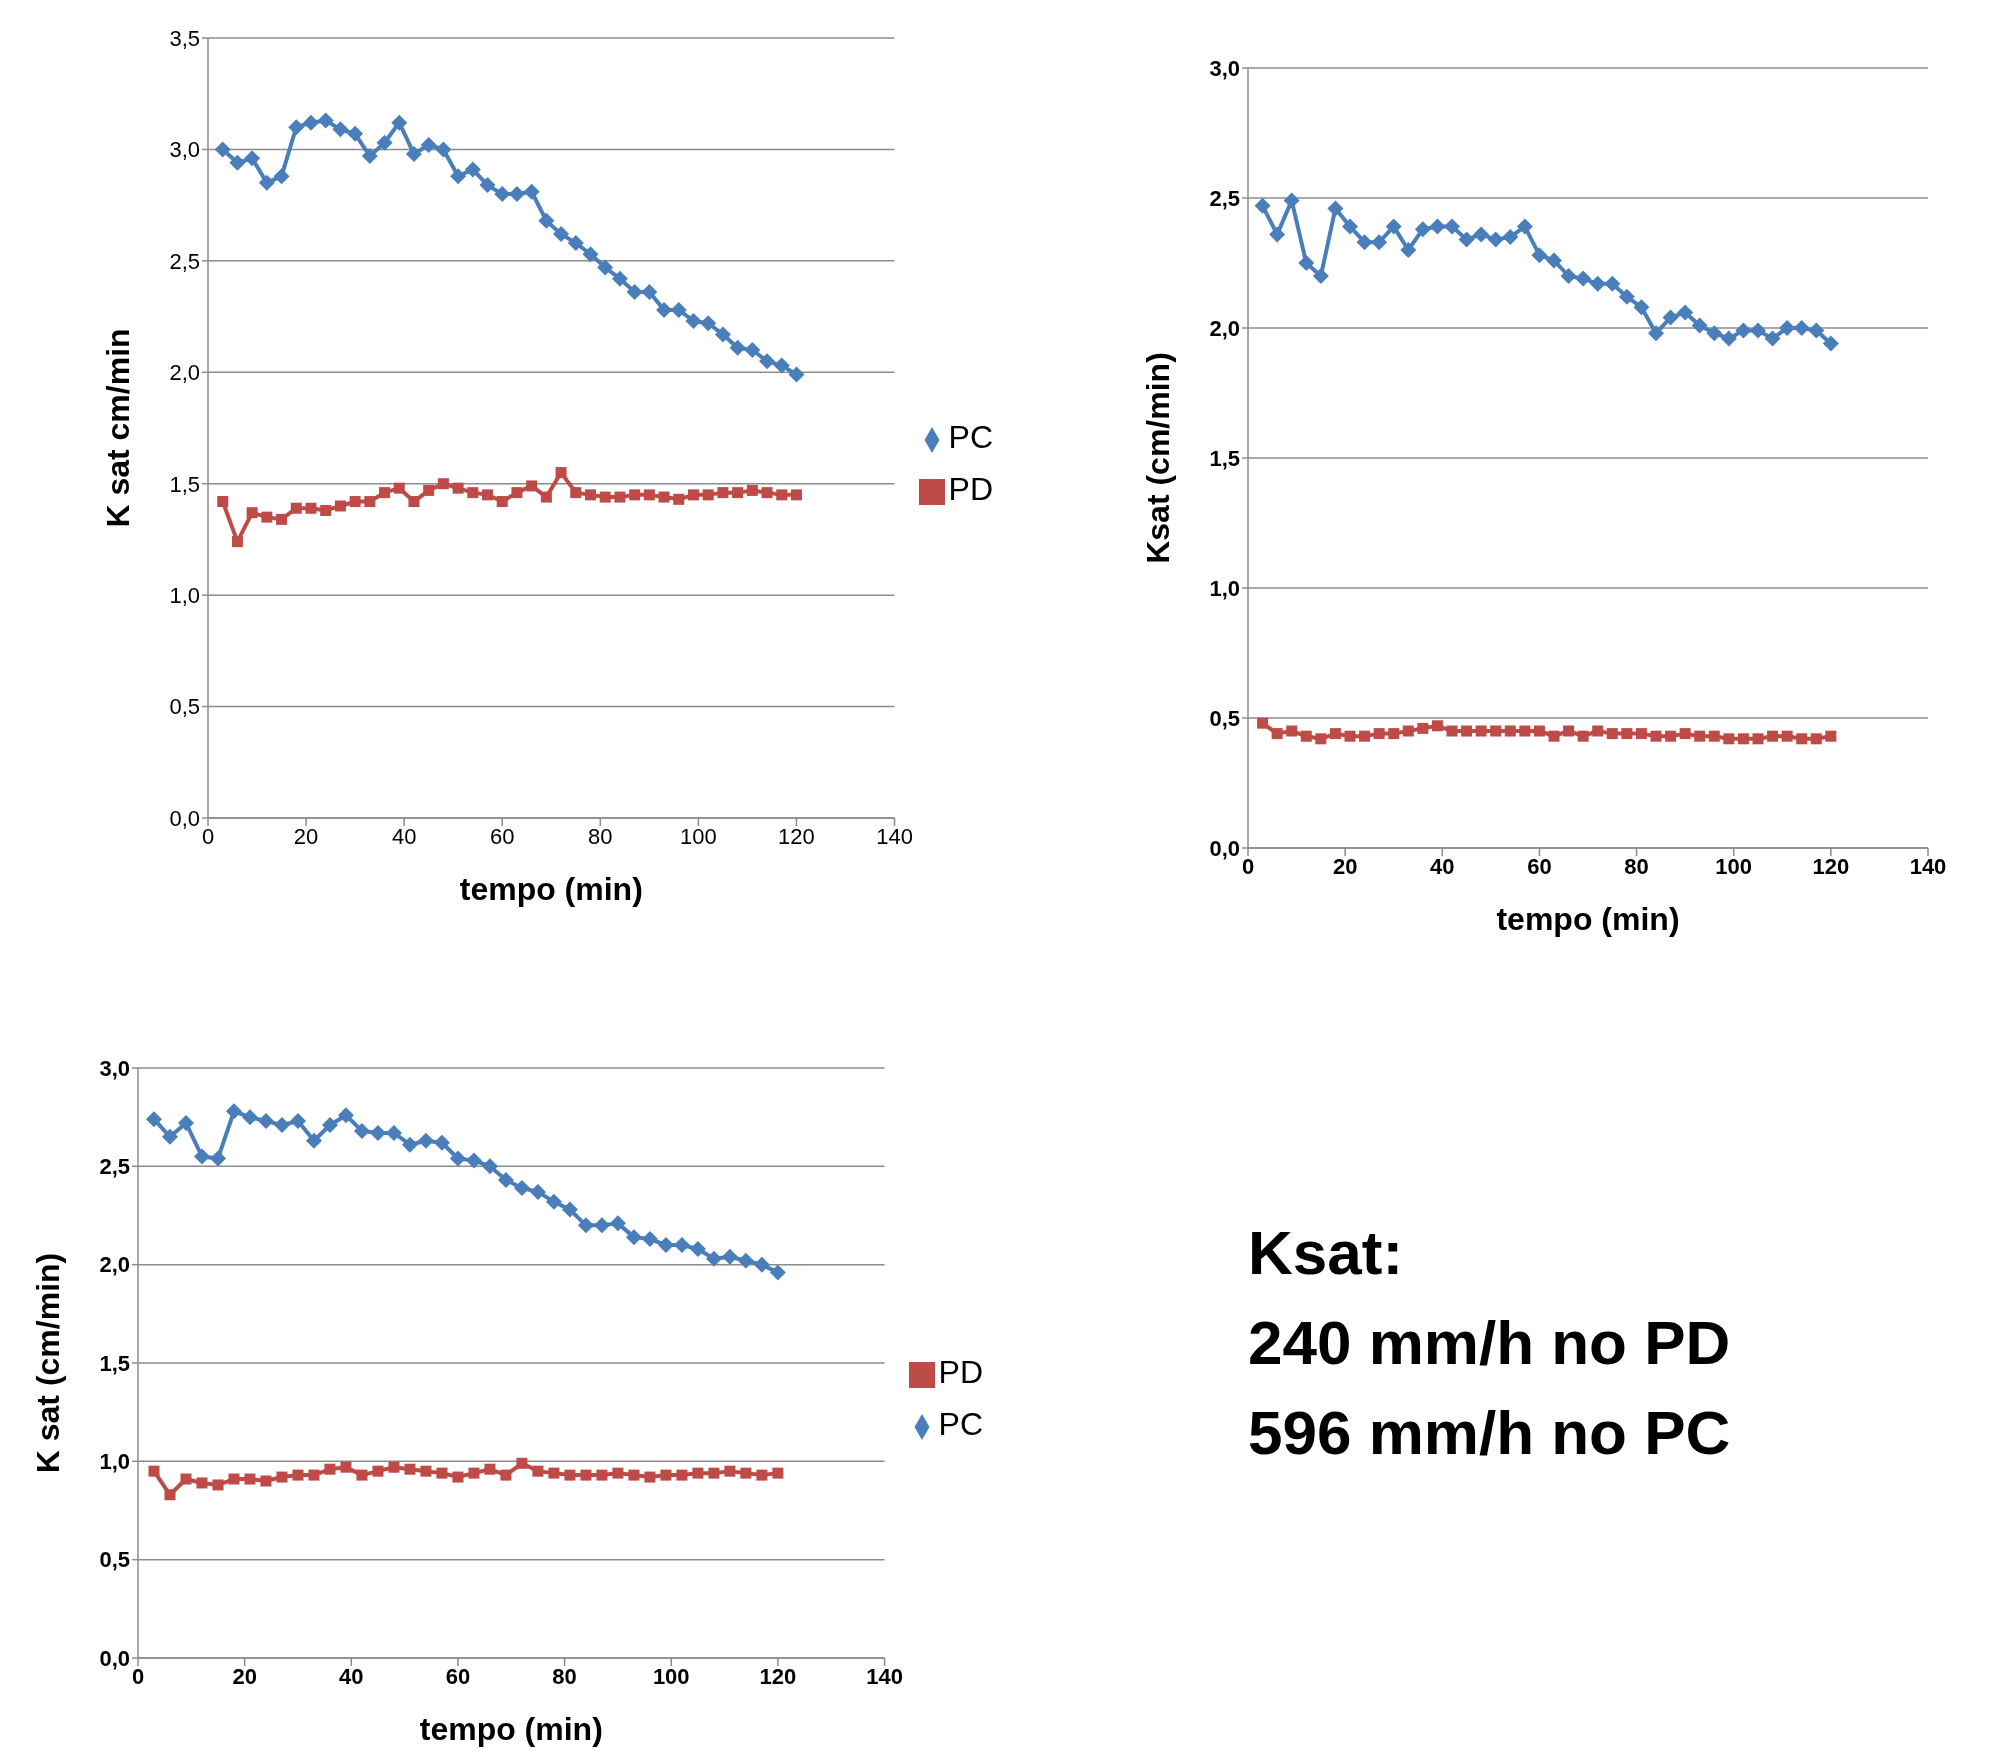  What do you see at coordinates (1326, 1253) in the screenshot?
I see `text: Ksat:` at bounding box center [1326, 1253].